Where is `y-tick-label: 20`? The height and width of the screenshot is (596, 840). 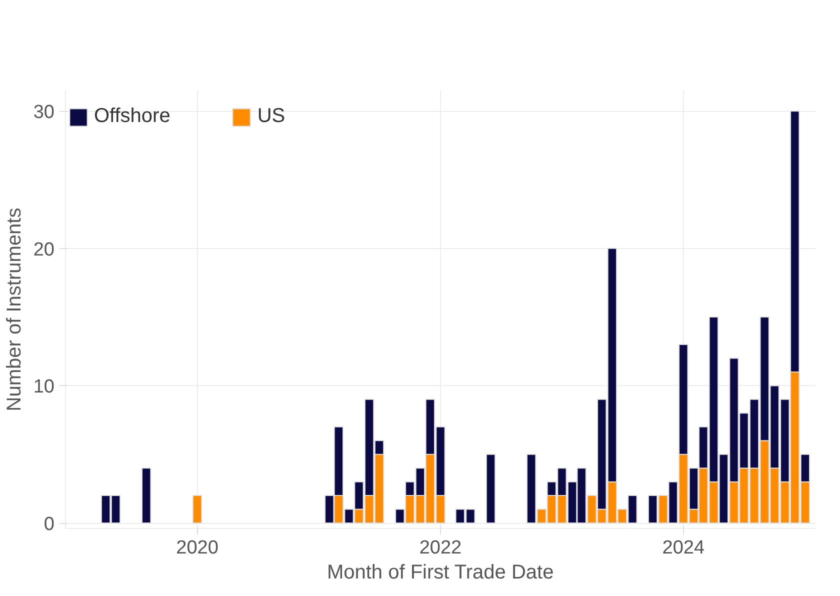
y-tick-label: 20 is located at coordinates (44, 249).